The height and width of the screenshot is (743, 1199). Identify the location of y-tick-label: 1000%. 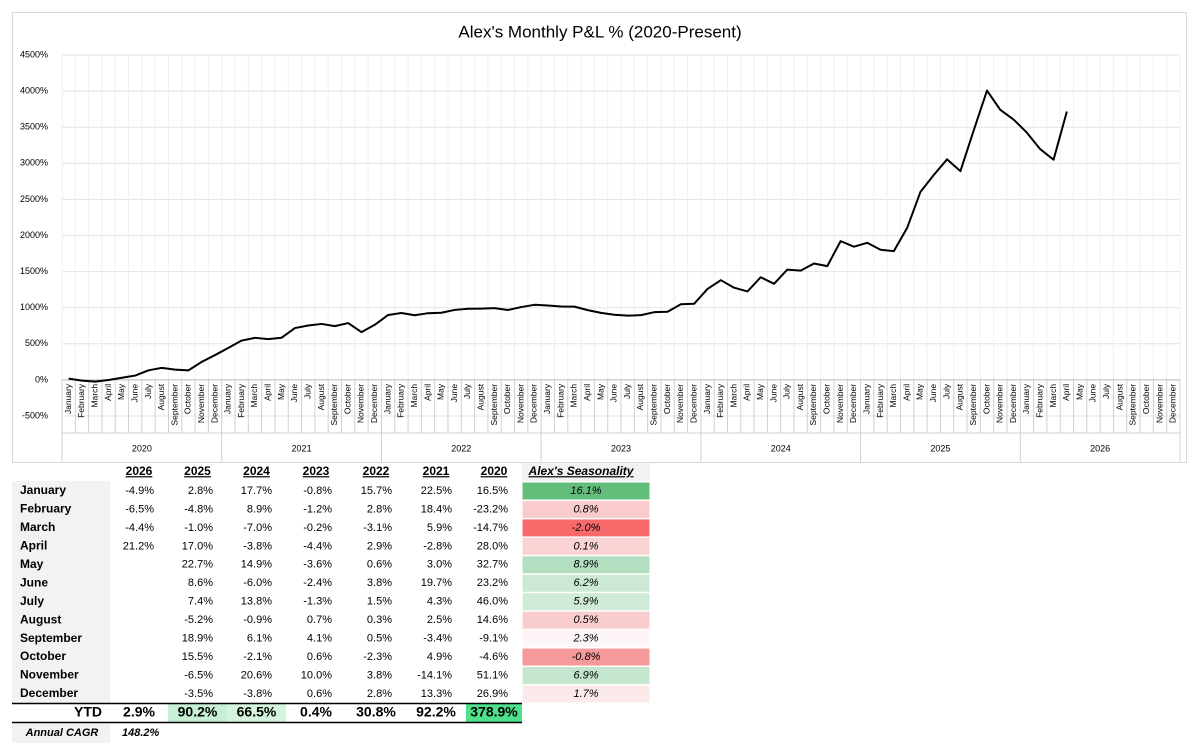
(34, 307).